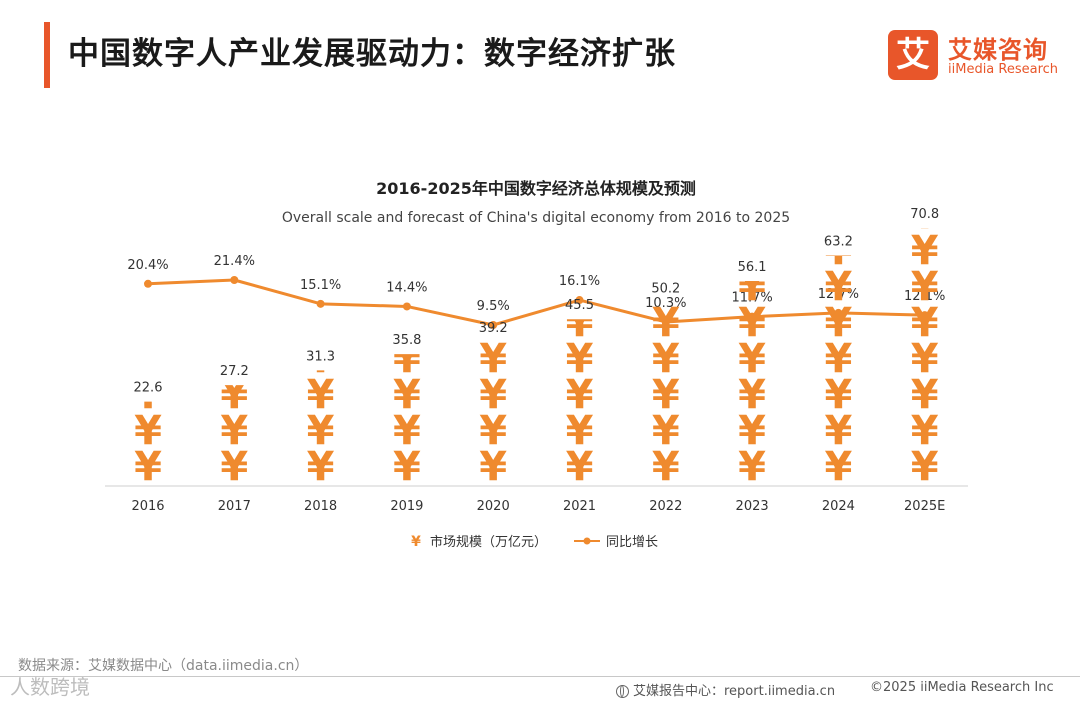 The height and width of the screenshot is (702, 1080). I want to click on market-size-bar: ¥¥¥¥¥¥¥63.2, so click(838, 359).